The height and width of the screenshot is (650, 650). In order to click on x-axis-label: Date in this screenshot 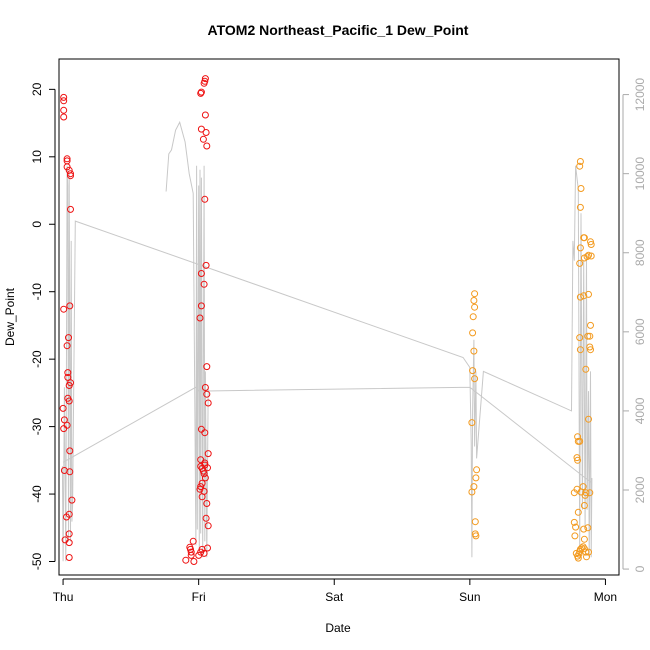, I will do `click(338, 628)`.